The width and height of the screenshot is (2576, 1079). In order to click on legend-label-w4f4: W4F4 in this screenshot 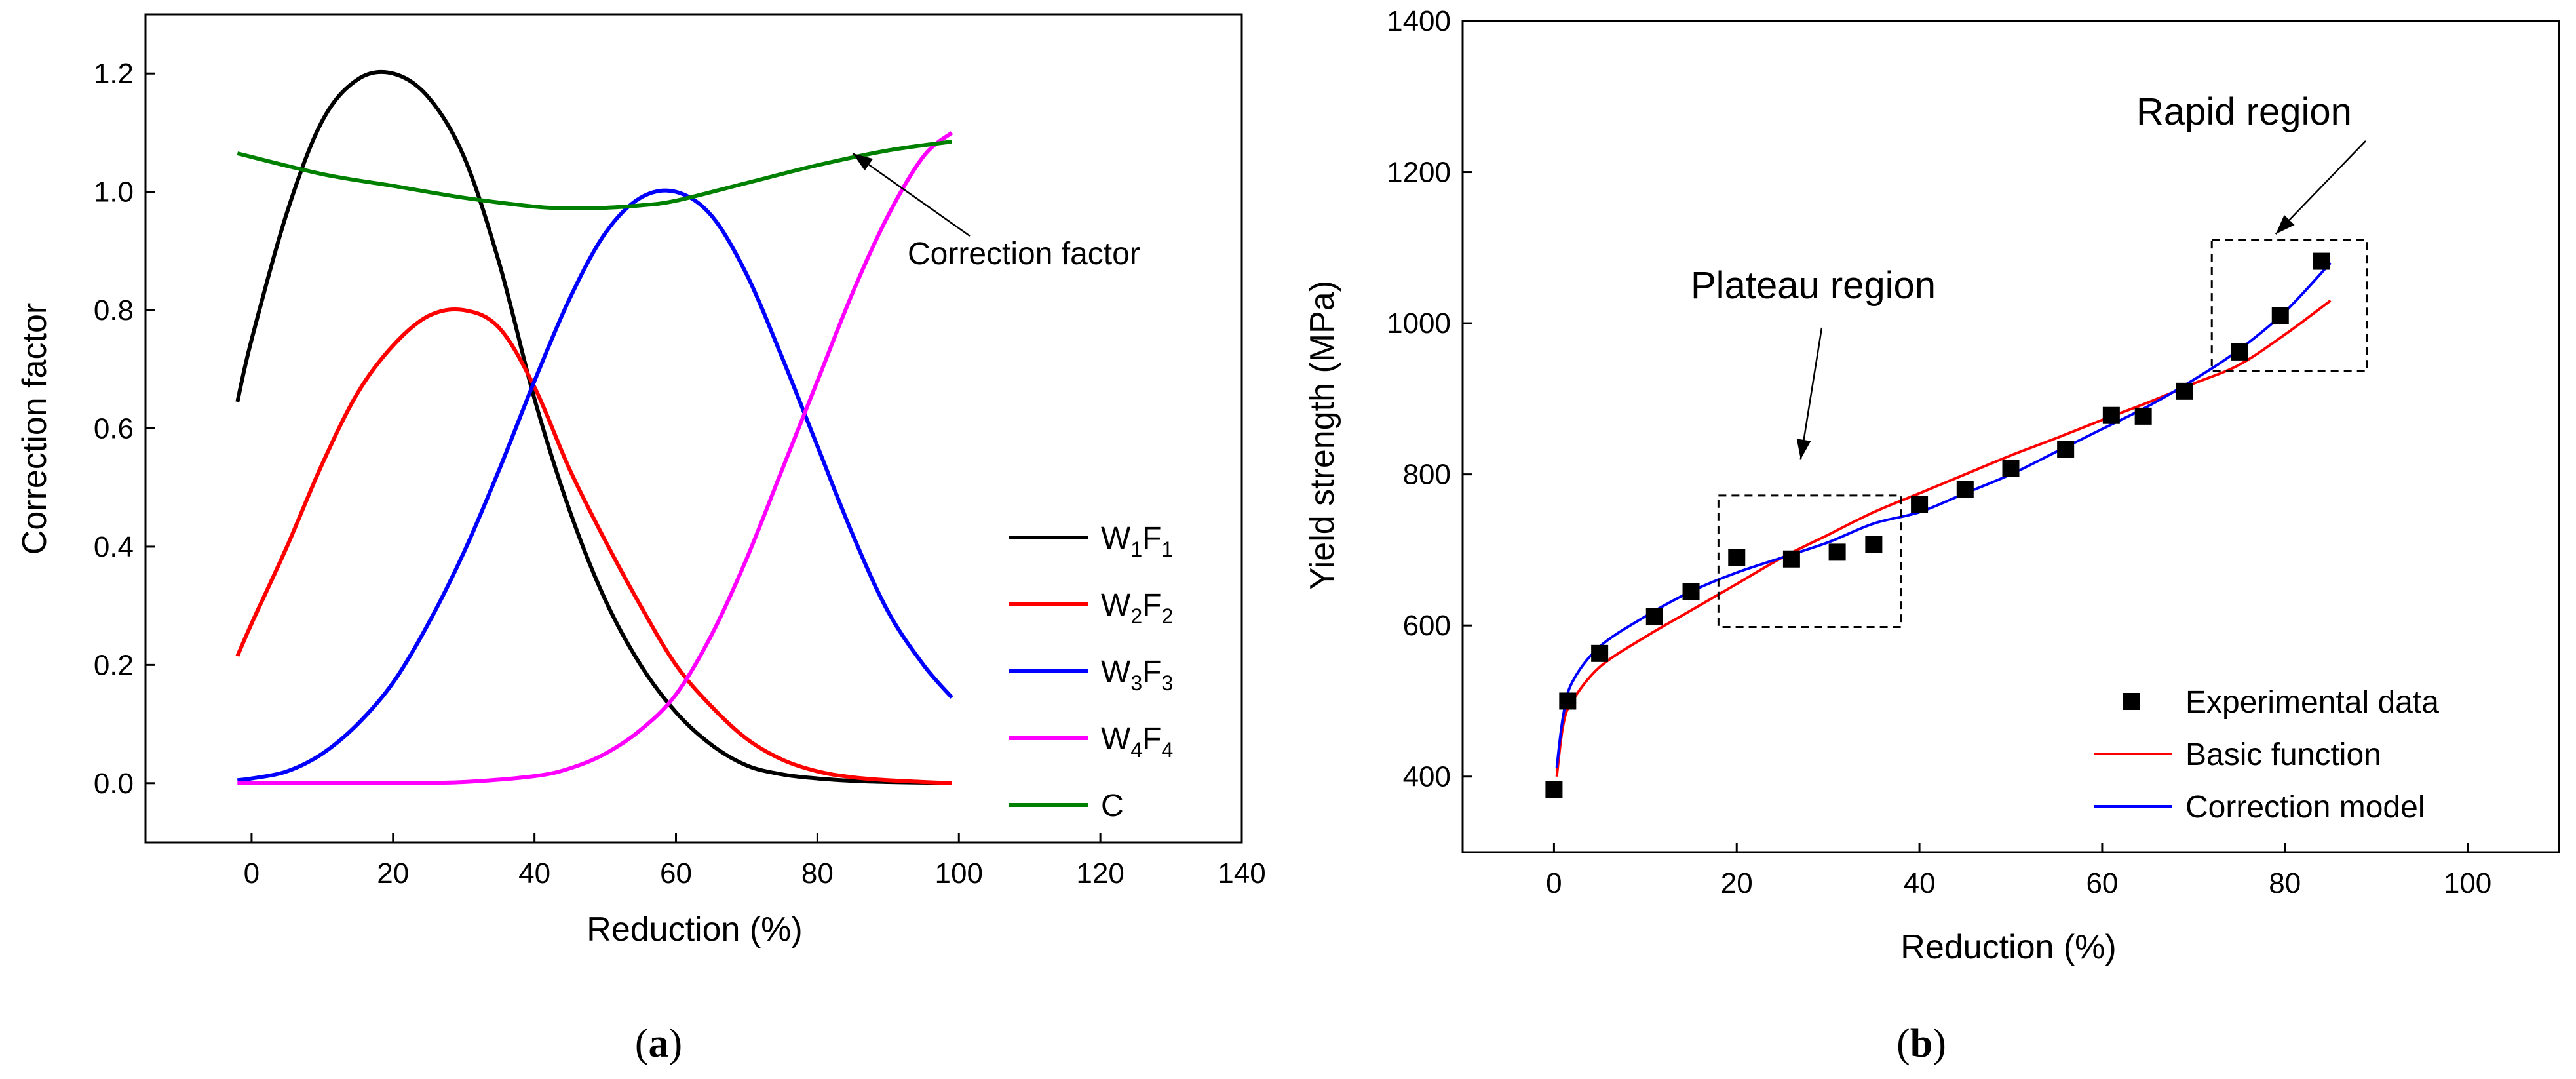, I will do `click(1137, 742)`.